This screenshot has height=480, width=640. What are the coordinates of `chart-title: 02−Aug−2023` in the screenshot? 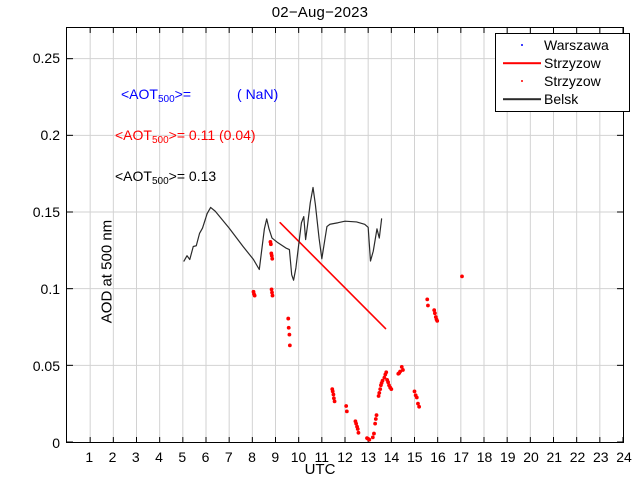 It's located at (320, 12).